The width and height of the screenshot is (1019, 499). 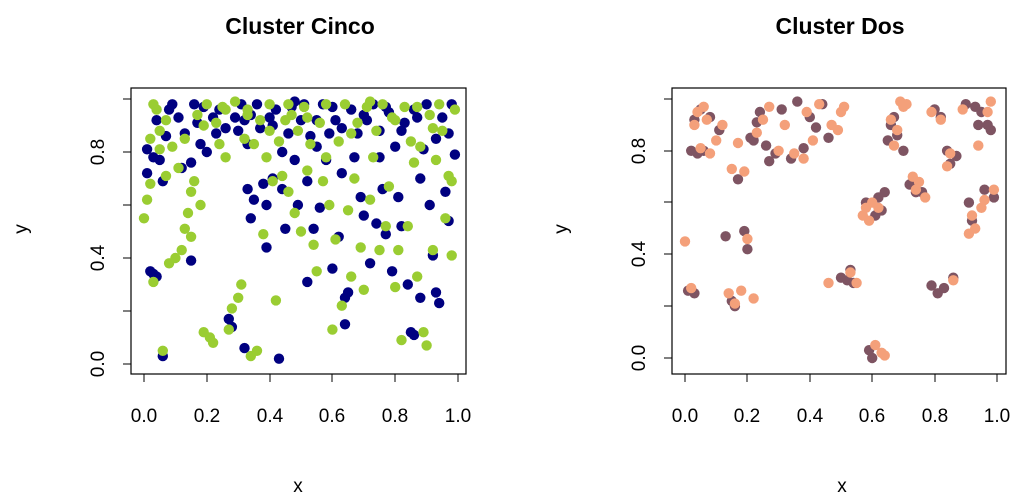 I want to click on x-tick-label: 0.4, so click(x=810, y=416).